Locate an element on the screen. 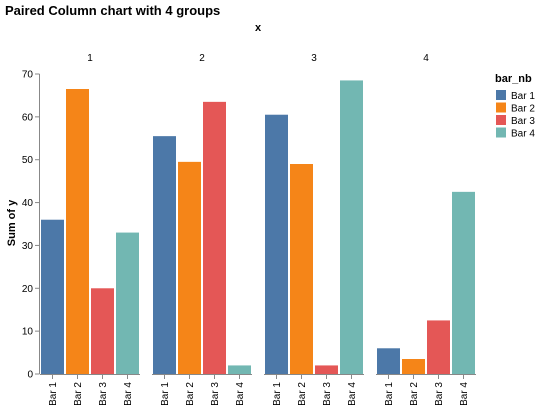 Image resolution: width=542 pixels, height=413 pixels. legend-title: bar_nb is located at coordinates (513, 79).